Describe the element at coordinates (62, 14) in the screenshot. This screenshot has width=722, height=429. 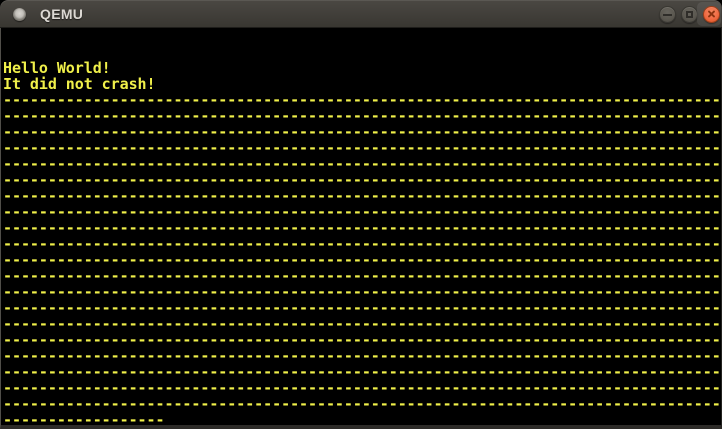
I see `window-title: QEMU` at that location.